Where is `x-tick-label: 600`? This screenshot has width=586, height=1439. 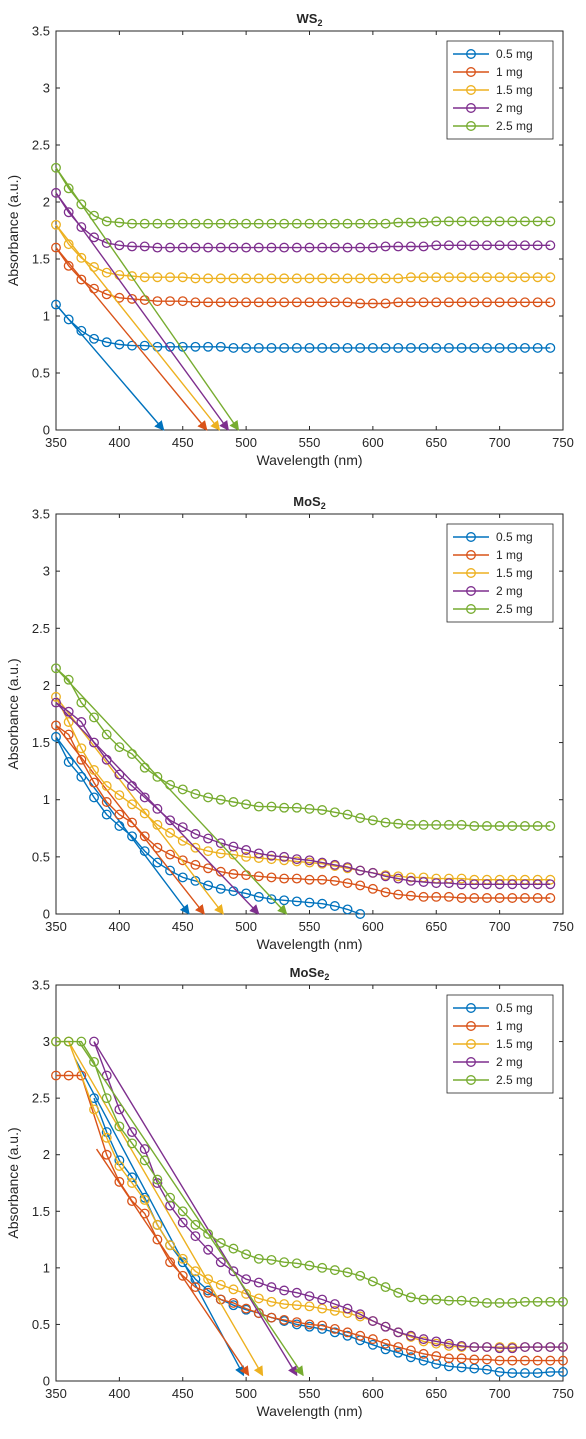 x-tick-label: 600 is located at coordinates (373, 442).